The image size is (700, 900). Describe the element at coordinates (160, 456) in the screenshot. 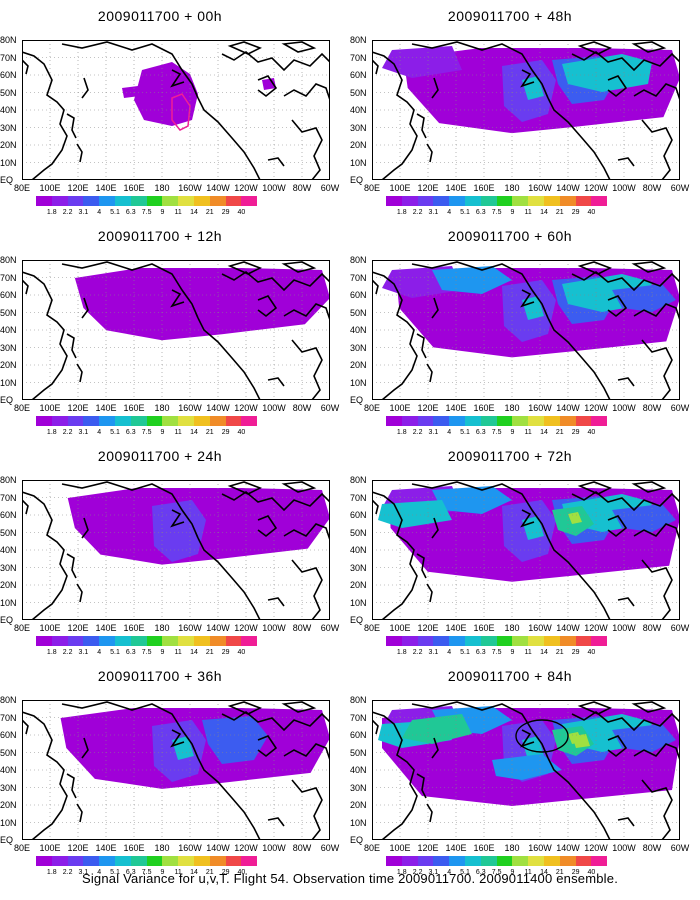

I see `panel-title: 2009011700 + 24h` at that location.